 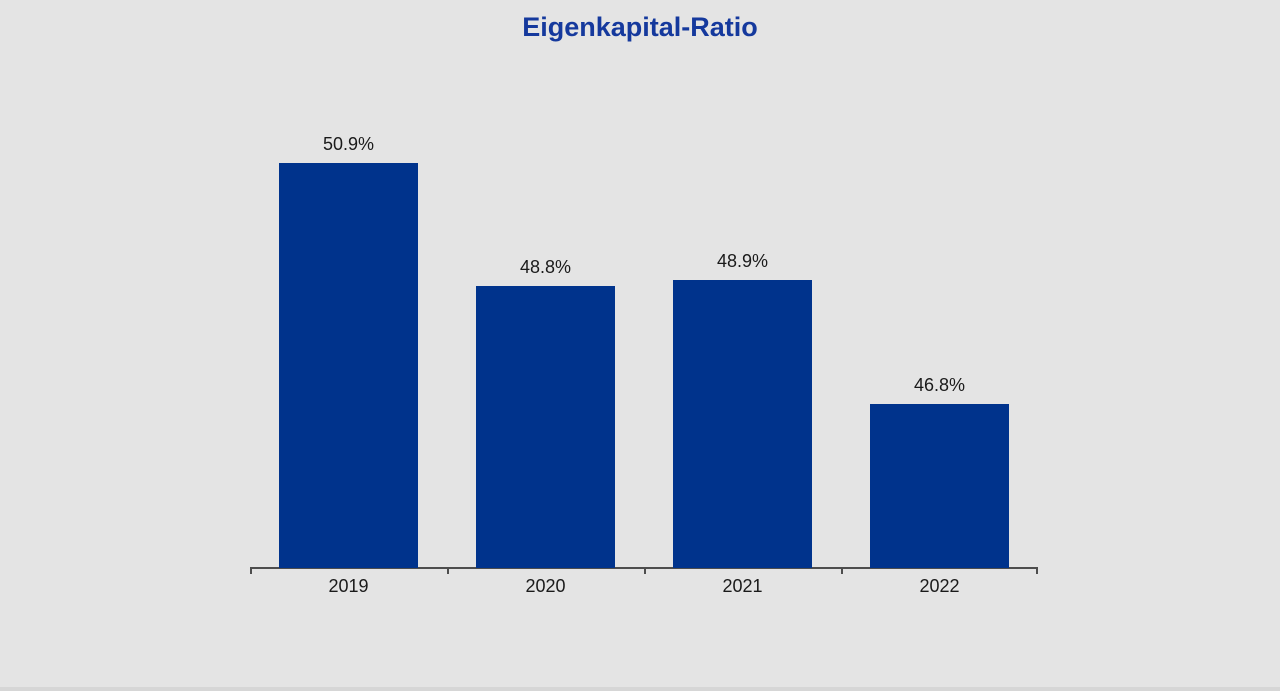 What do you see at coordinates (939, 586) in the screenshot?
I see `x-tick-label: 2022` at bounding box center [939, 586].